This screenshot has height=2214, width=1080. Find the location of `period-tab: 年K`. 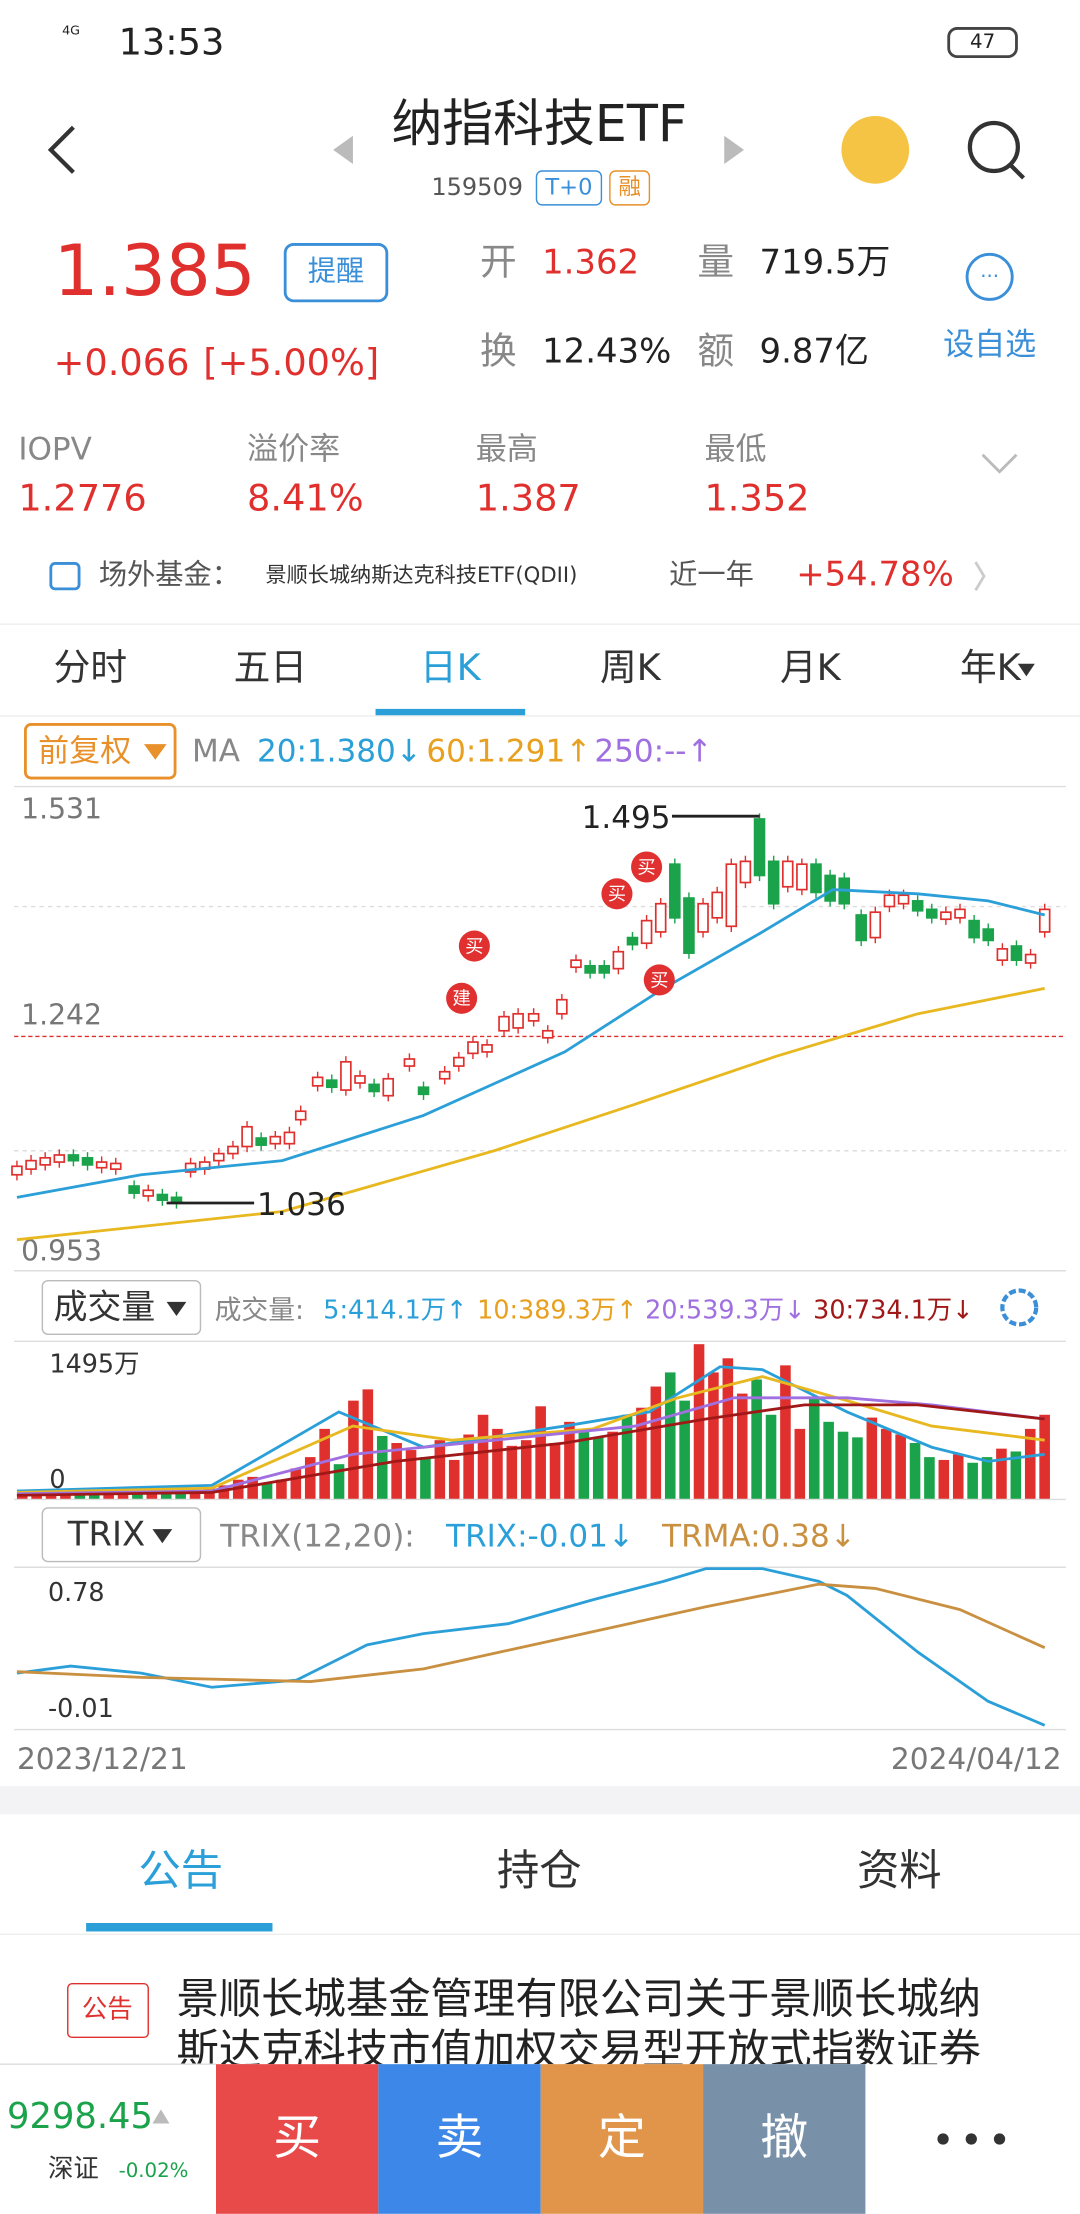

period-tab: 年K is located at coordinates (991, 667).